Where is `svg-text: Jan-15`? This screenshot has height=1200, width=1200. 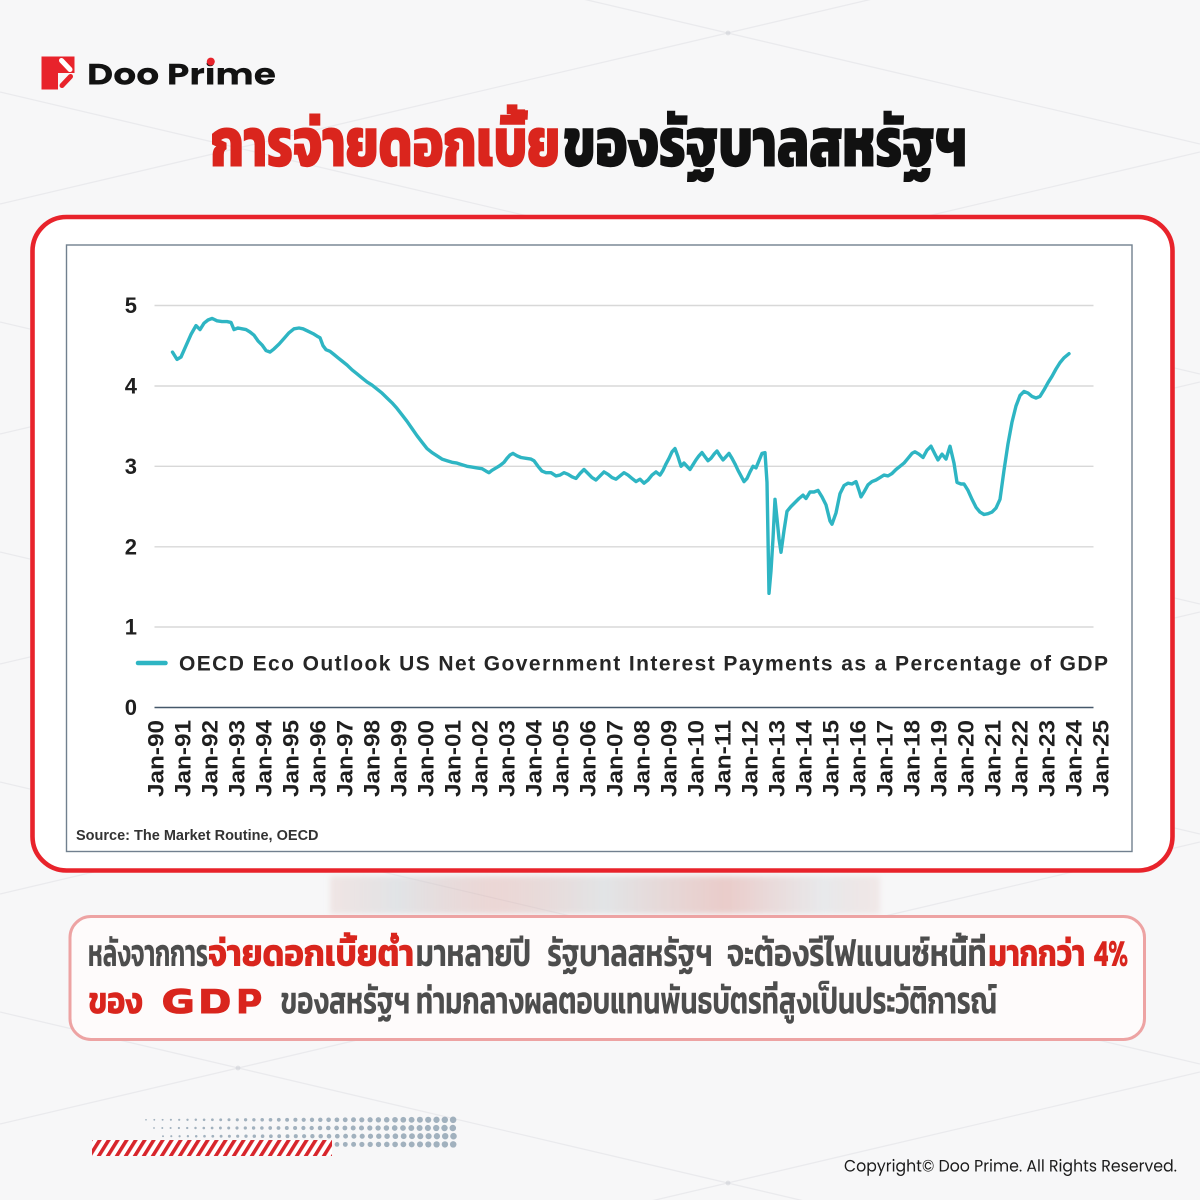
svg-text: Jan-15 is located at coordinates (831, 758).